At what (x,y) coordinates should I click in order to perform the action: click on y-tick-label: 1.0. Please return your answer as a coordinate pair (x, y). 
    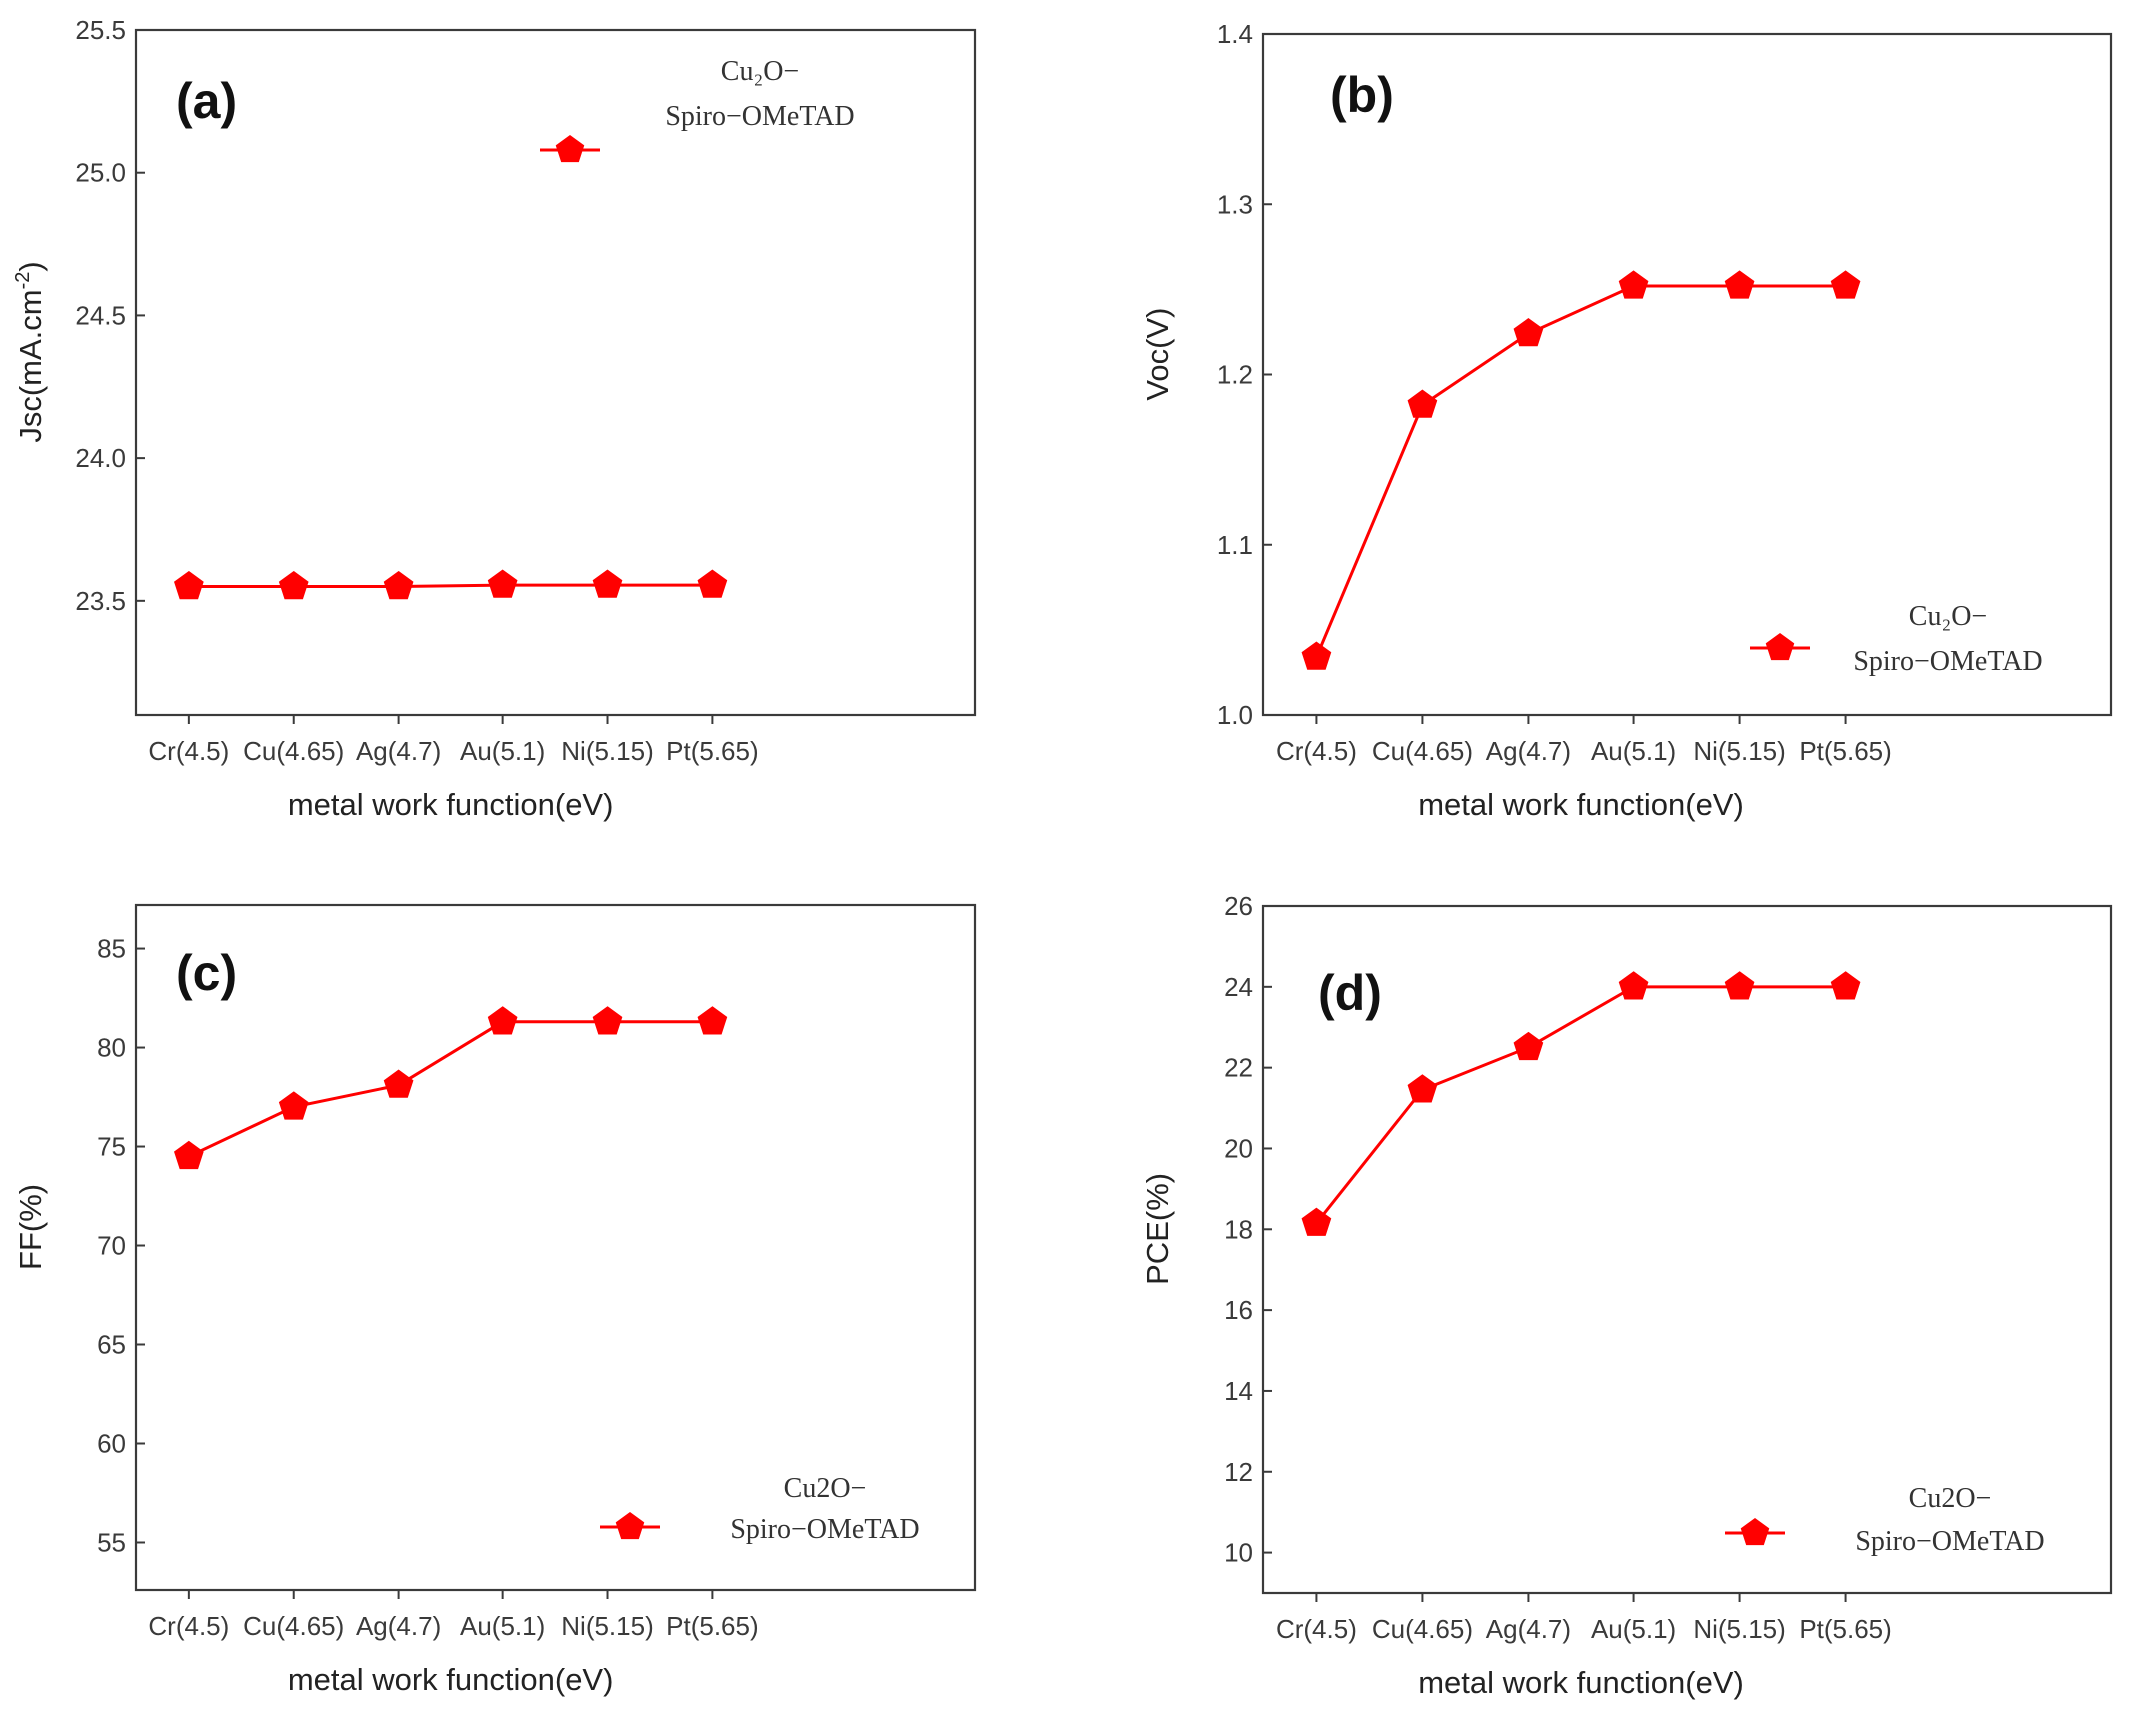
    Looking at the image, I should click on (1235, 715).